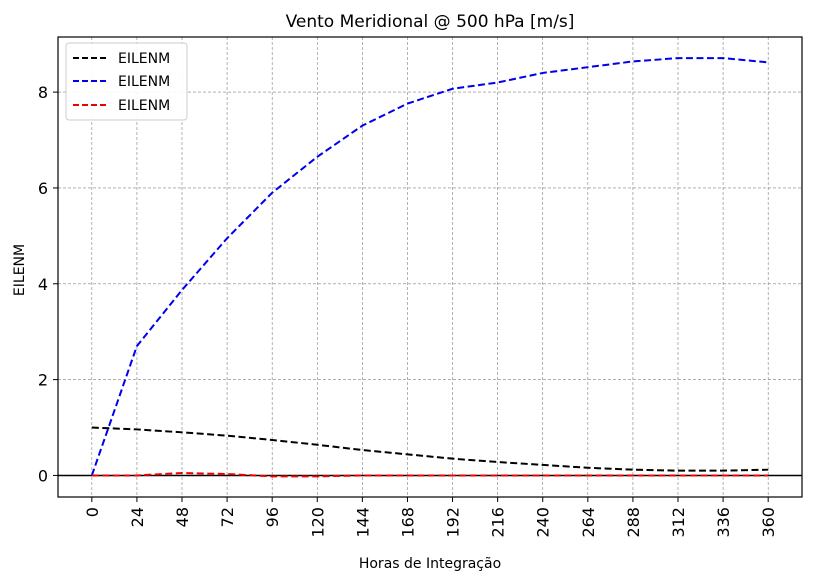  I want to click on y-tick-label: 4, so click(43, 284).